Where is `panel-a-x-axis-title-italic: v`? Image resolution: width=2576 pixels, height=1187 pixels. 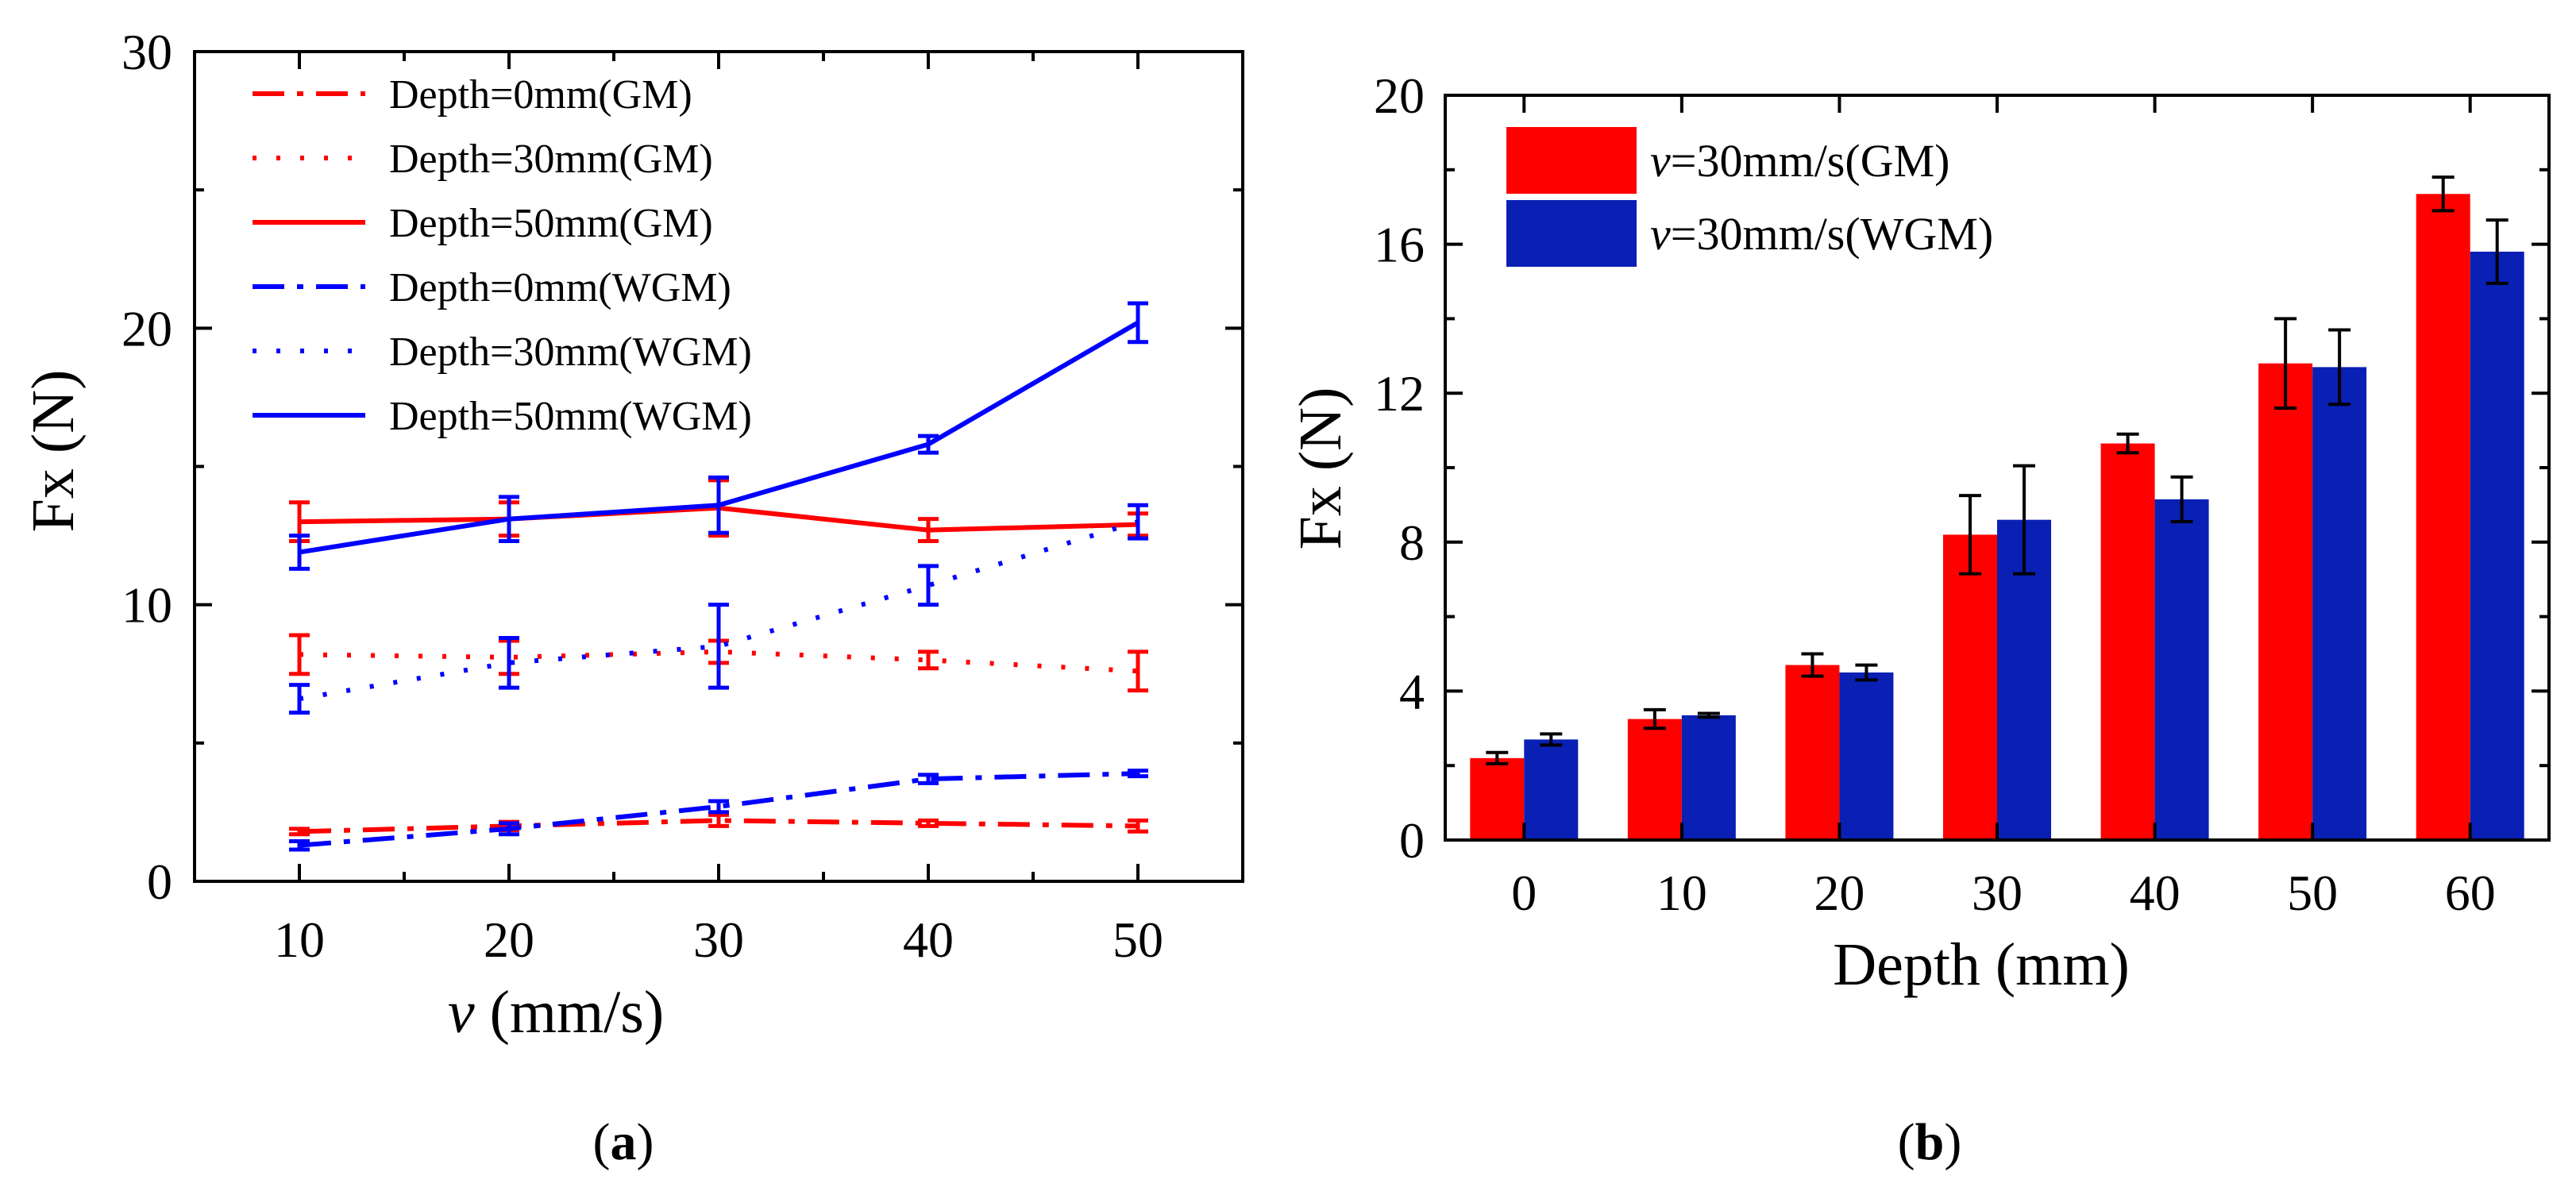
panel-a-x-axis-title-italic: v is located at coordinates (461, 1012).